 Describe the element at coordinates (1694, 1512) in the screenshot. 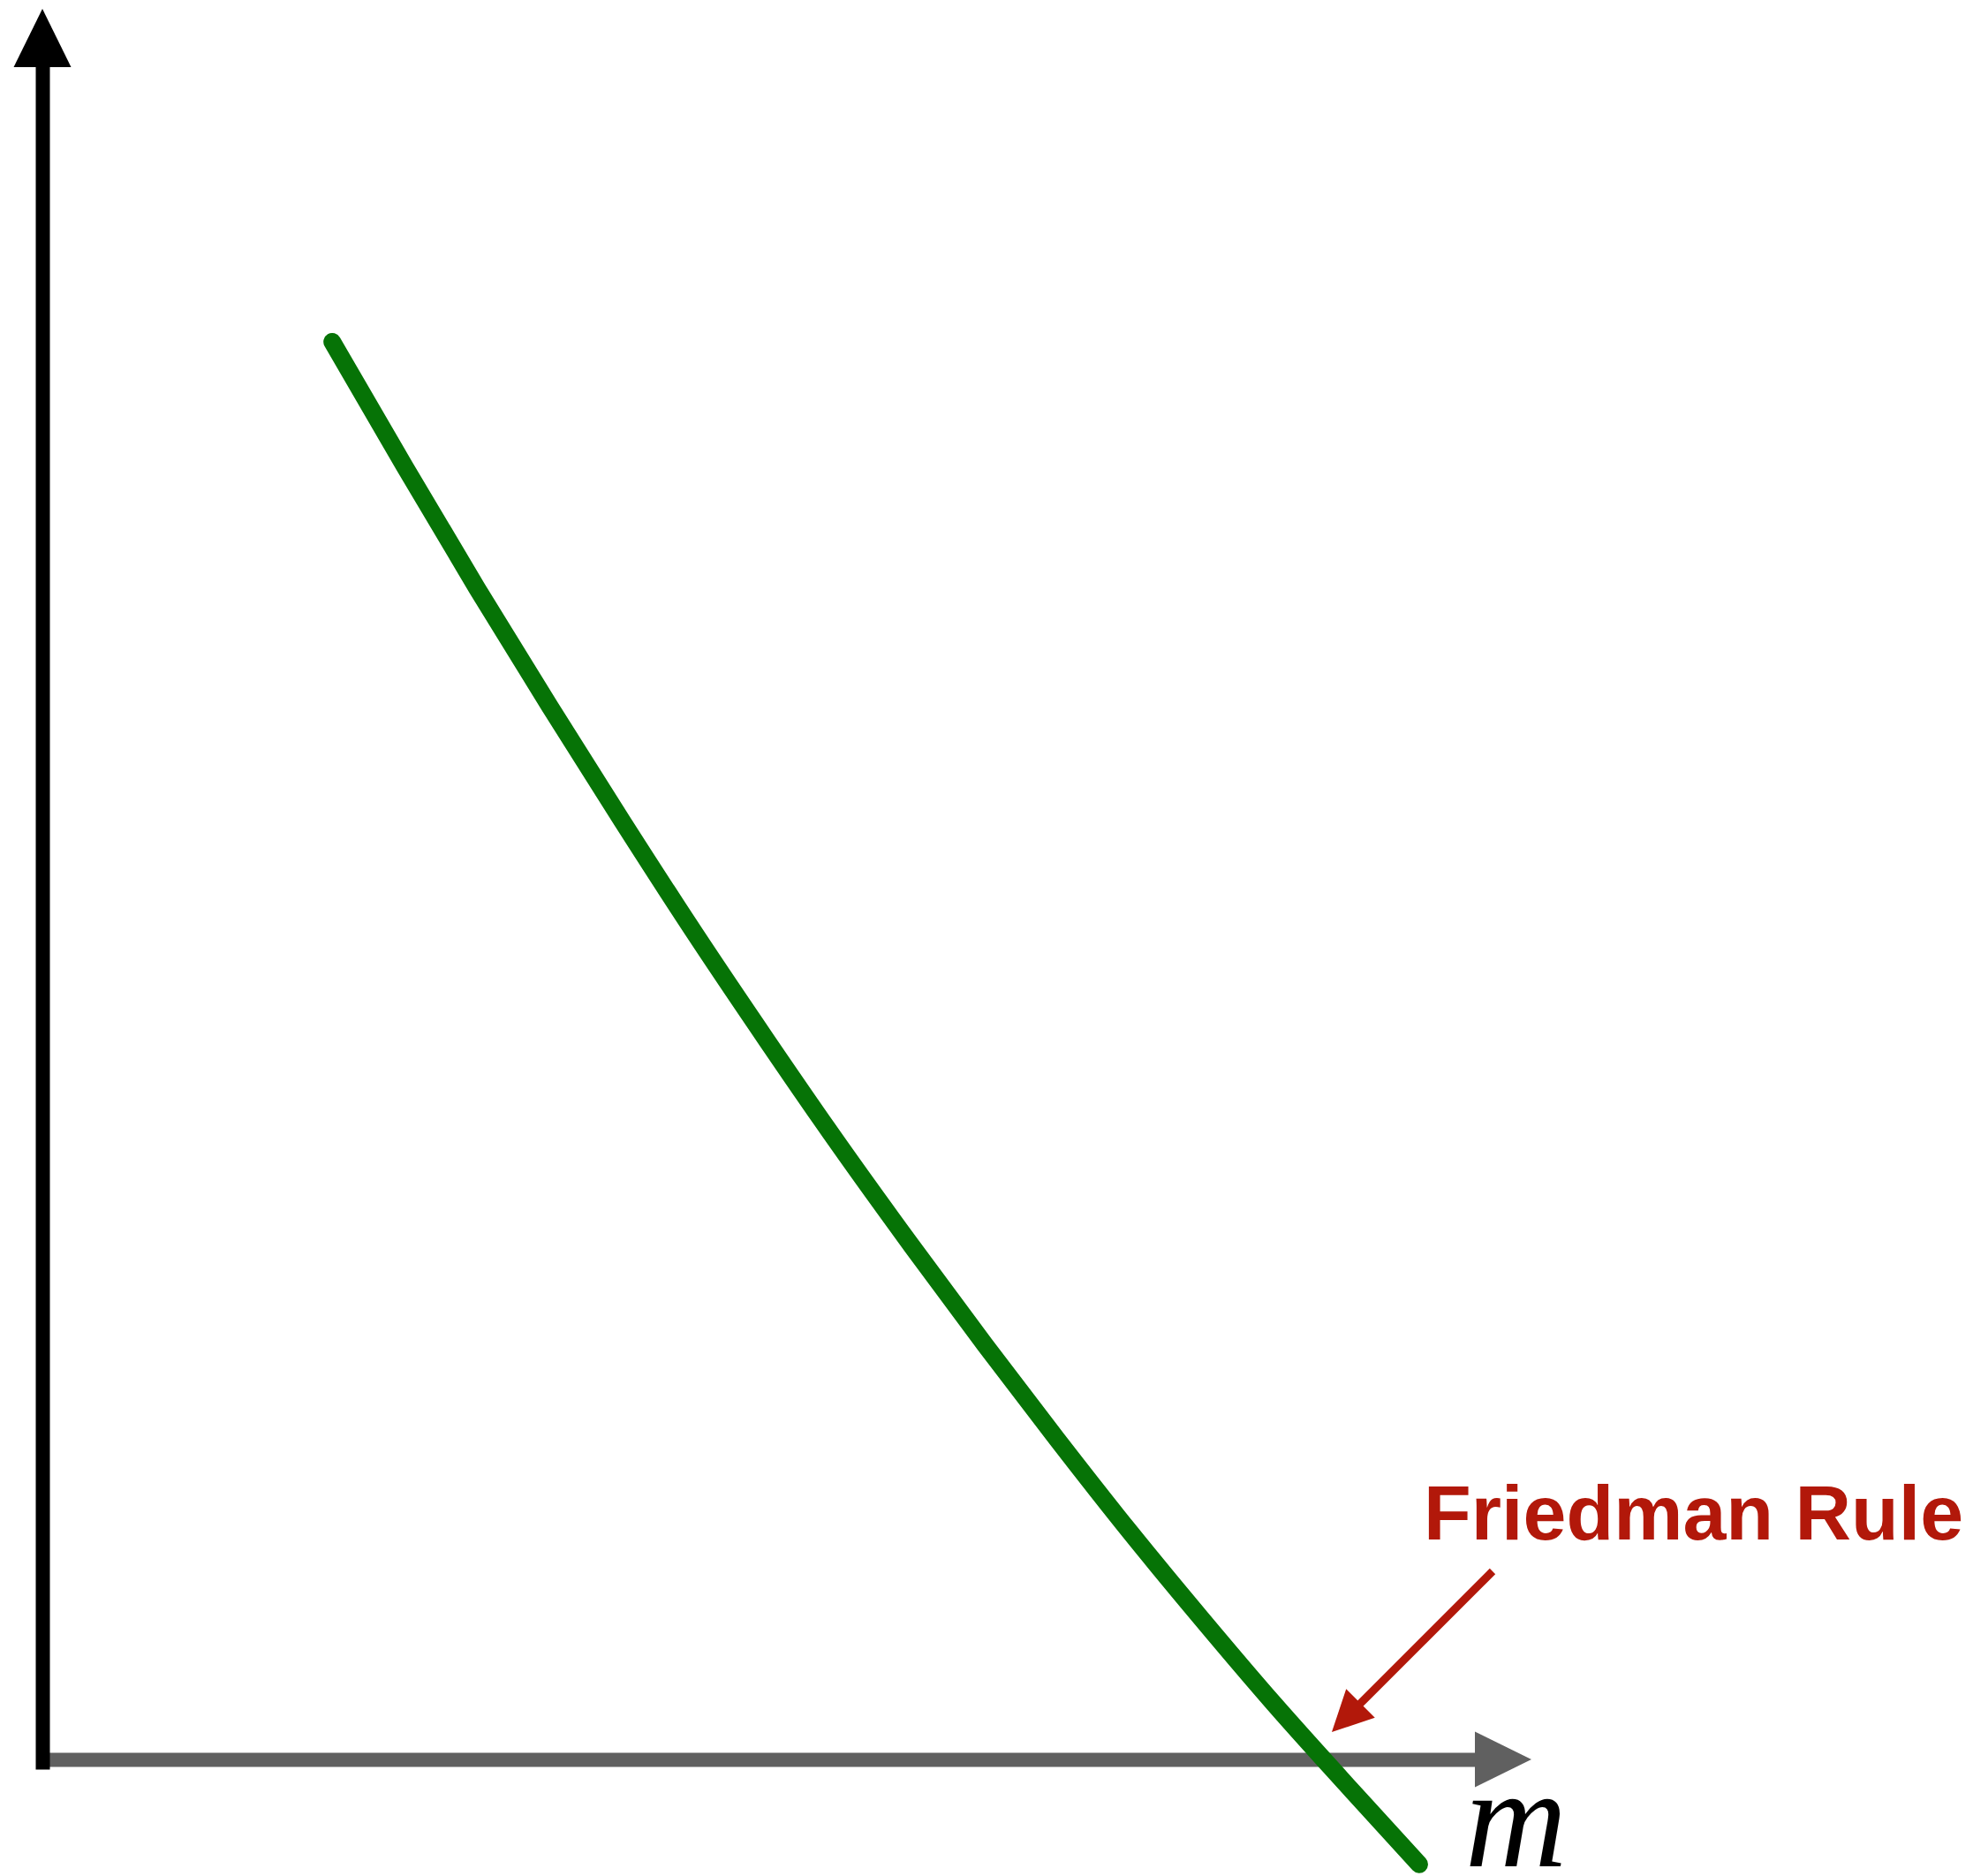

I see `annotation: Friedman Rule` at that location.